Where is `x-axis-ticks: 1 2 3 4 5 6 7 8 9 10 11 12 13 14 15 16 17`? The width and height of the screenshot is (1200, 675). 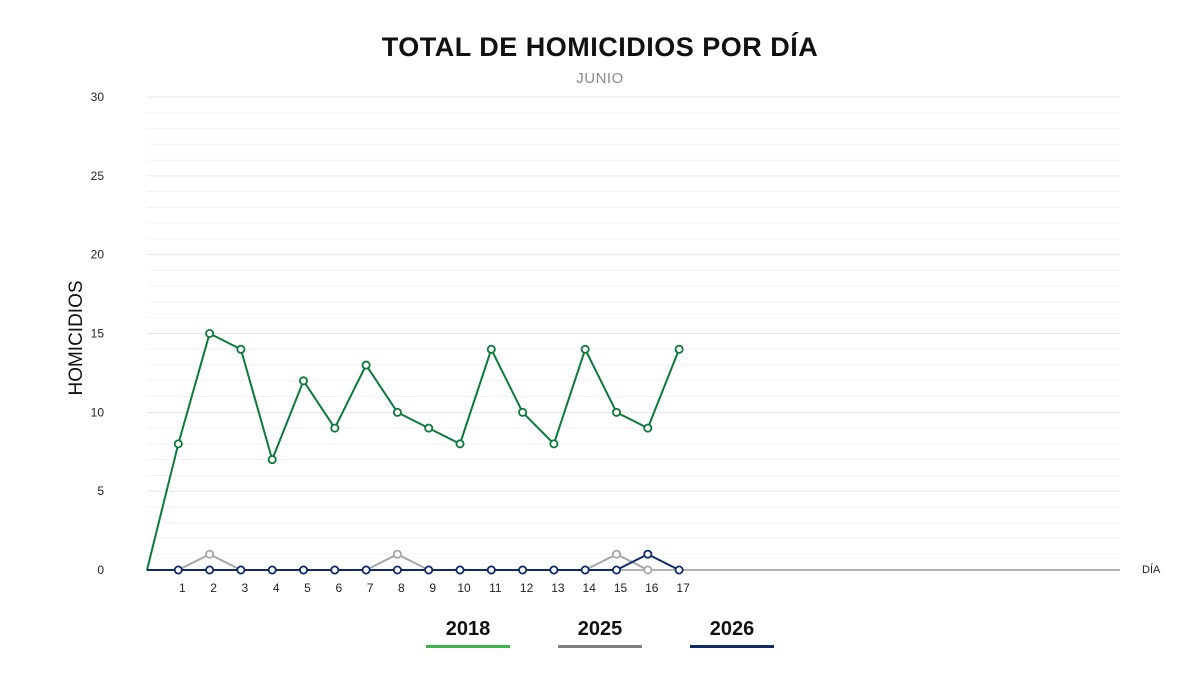 x-axis-ticks: 1 2 3 4 5 6 7 8 9 10 11 12 13 14 15 16 17 is located at coordinates (434, 588).